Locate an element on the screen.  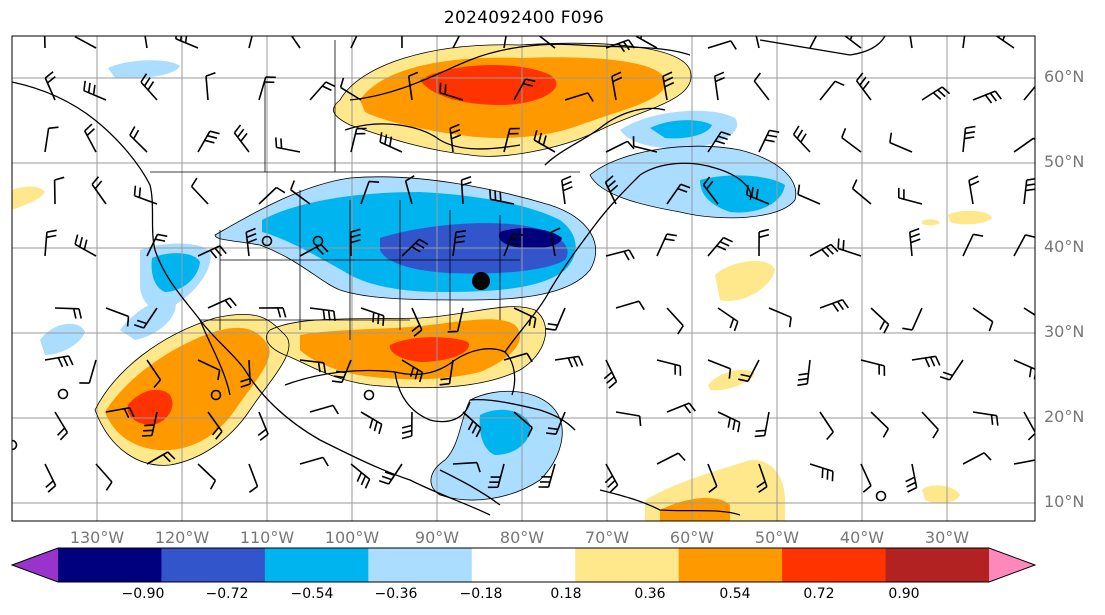
lat-label-50n: 50°N is located at coordinates (1064, 161).